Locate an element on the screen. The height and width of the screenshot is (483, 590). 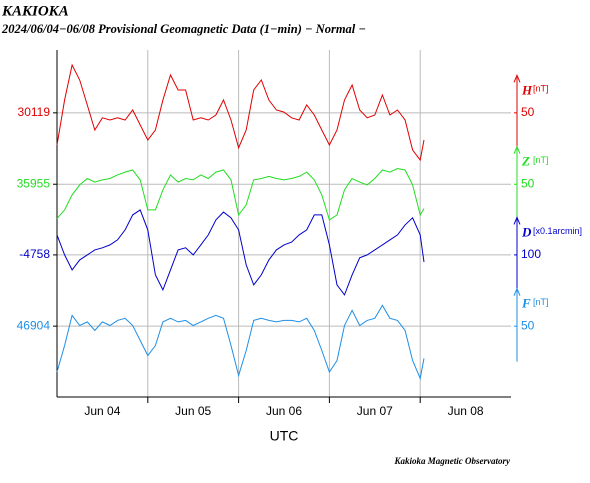
footer: Kakioka Magnetic Observatory is located at coordinates (452, 461).